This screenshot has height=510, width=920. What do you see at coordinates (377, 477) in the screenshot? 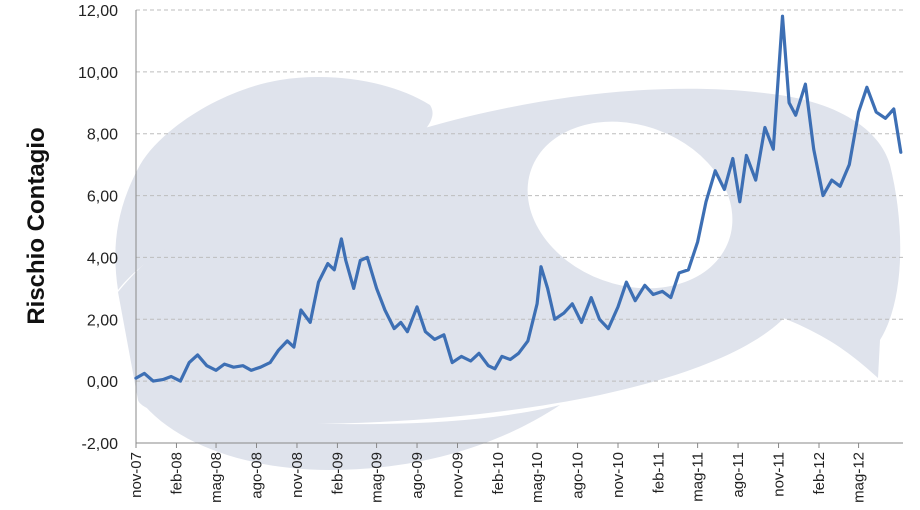
I see `x-tick-label: mag-09` at bounding box center [377, 477].